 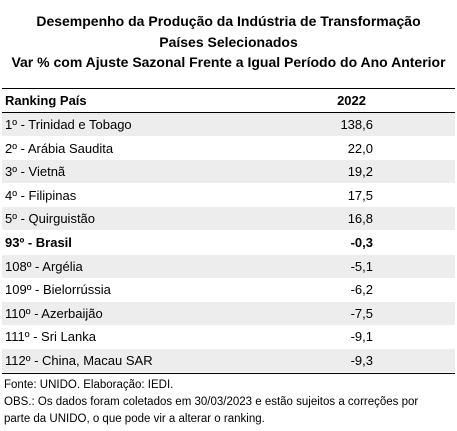 What do you see at coordinates (361, 290) in the screenshot?
I see `value-cell: -6,2` at bounding box center [361, 290].